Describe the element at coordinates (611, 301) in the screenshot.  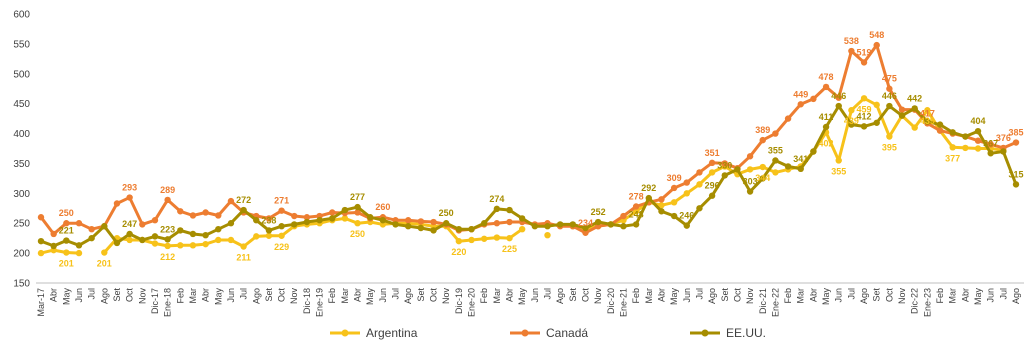
I see `x-tick-label: Dic-20` at that location.